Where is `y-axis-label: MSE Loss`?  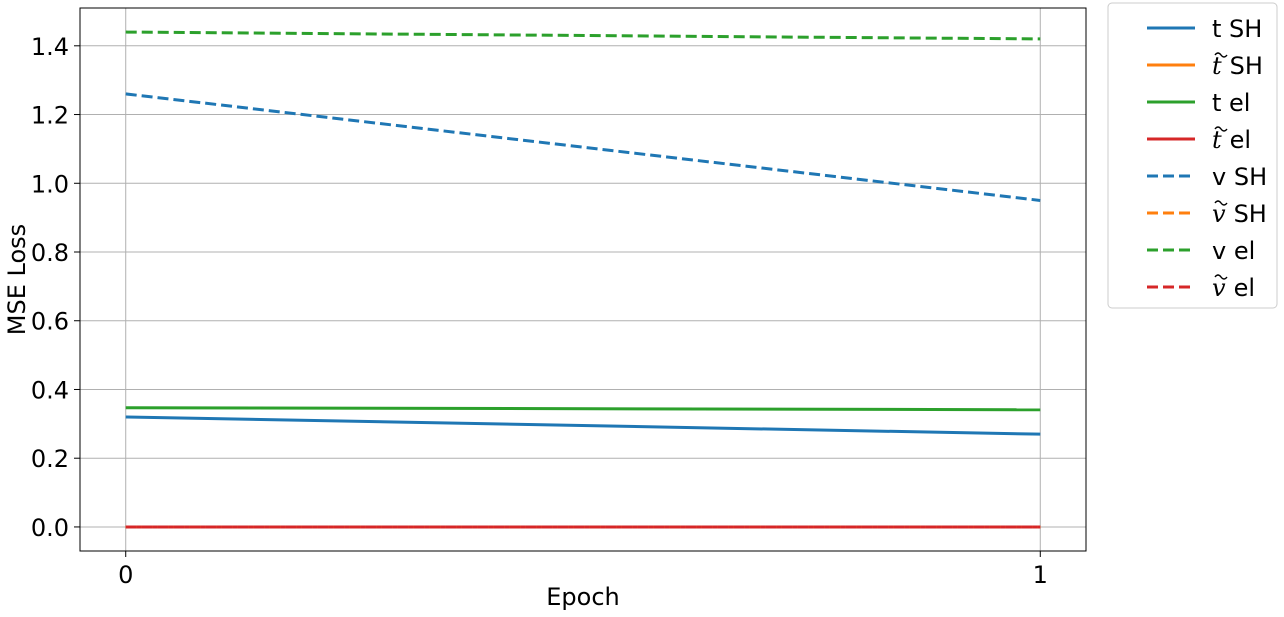 y-axis-label: MSE Loss is located at coordinates (17, 279).